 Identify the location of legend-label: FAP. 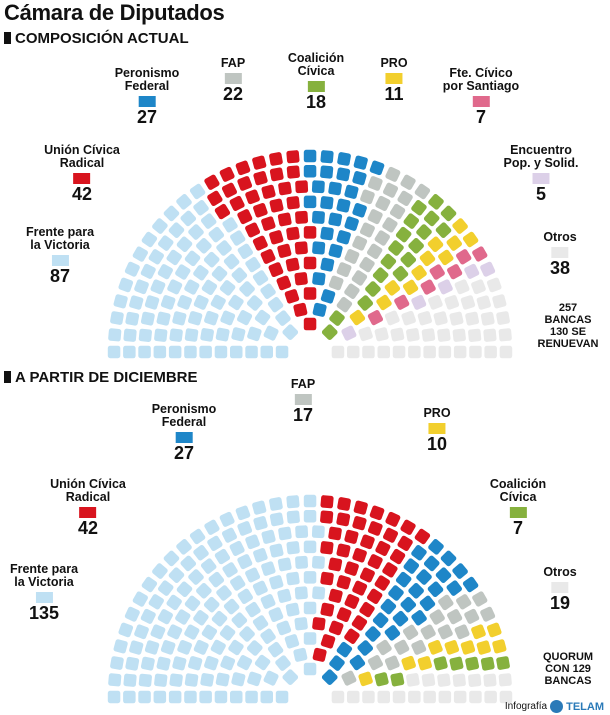
(233, 63).